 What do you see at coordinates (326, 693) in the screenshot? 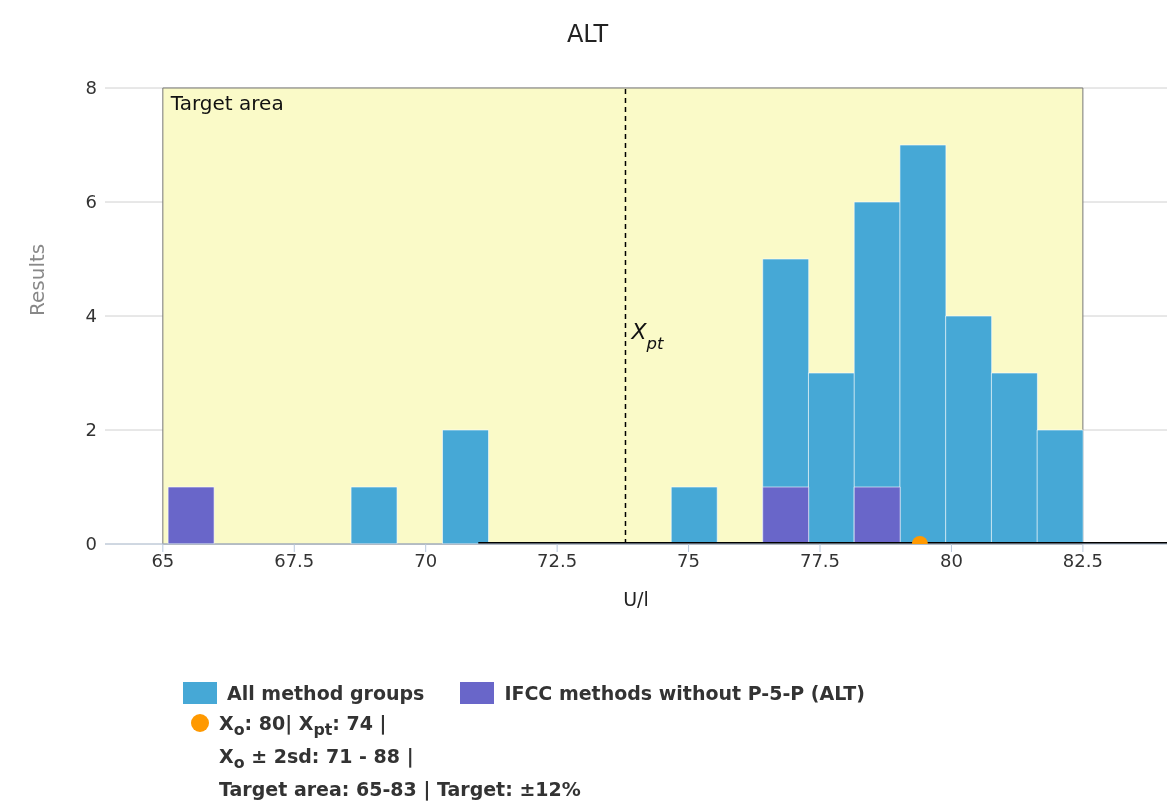
I see `legend-label: All method groups` at bounding box center [326, 693].